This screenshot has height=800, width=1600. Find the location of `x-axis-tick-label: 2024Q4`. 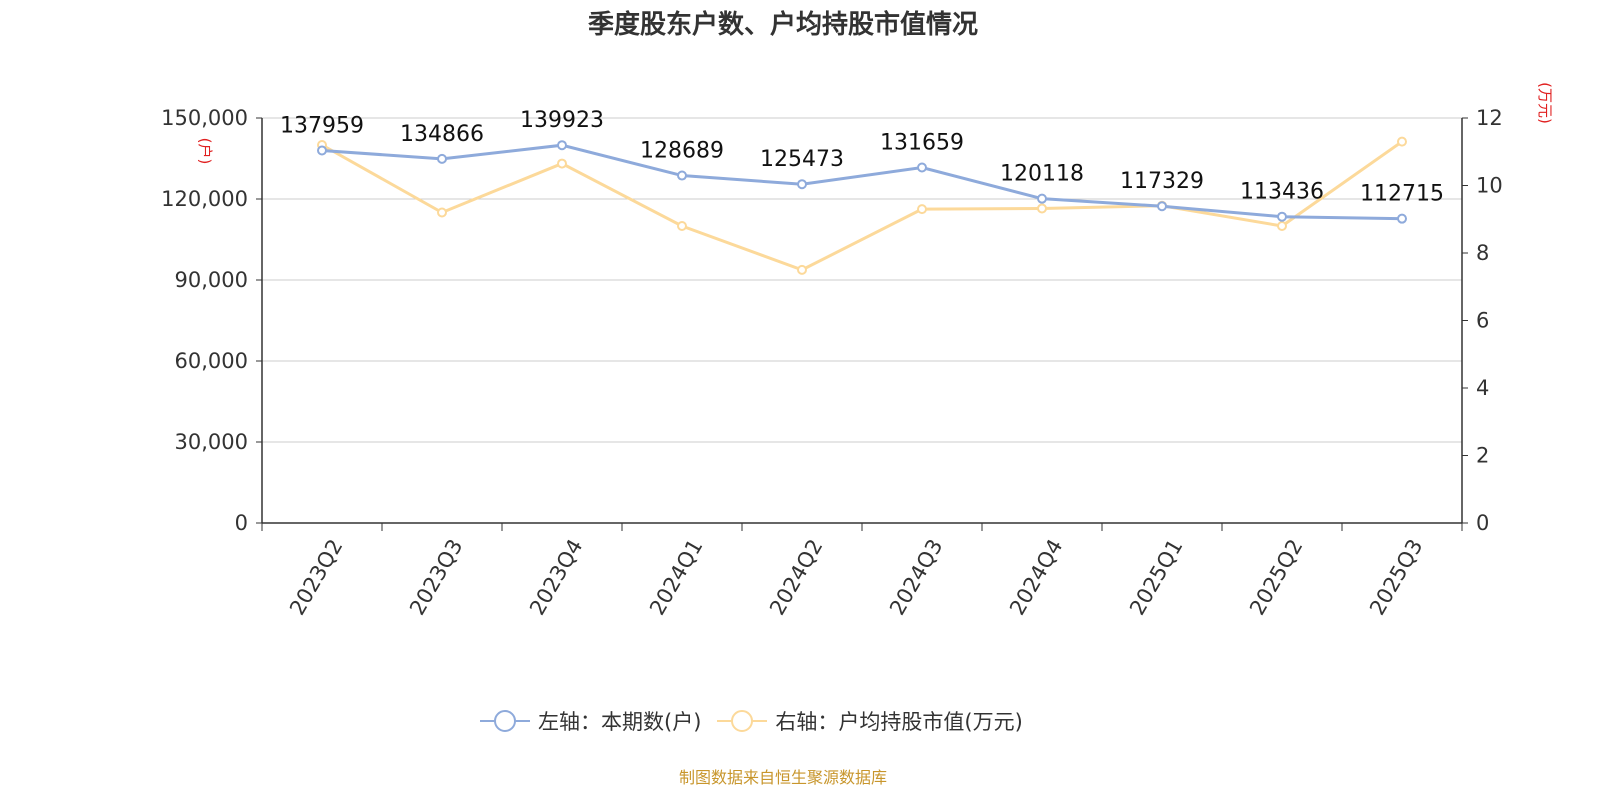

x-axis-tick-label: 2024Q4 is located at coordinates (1036, 577).